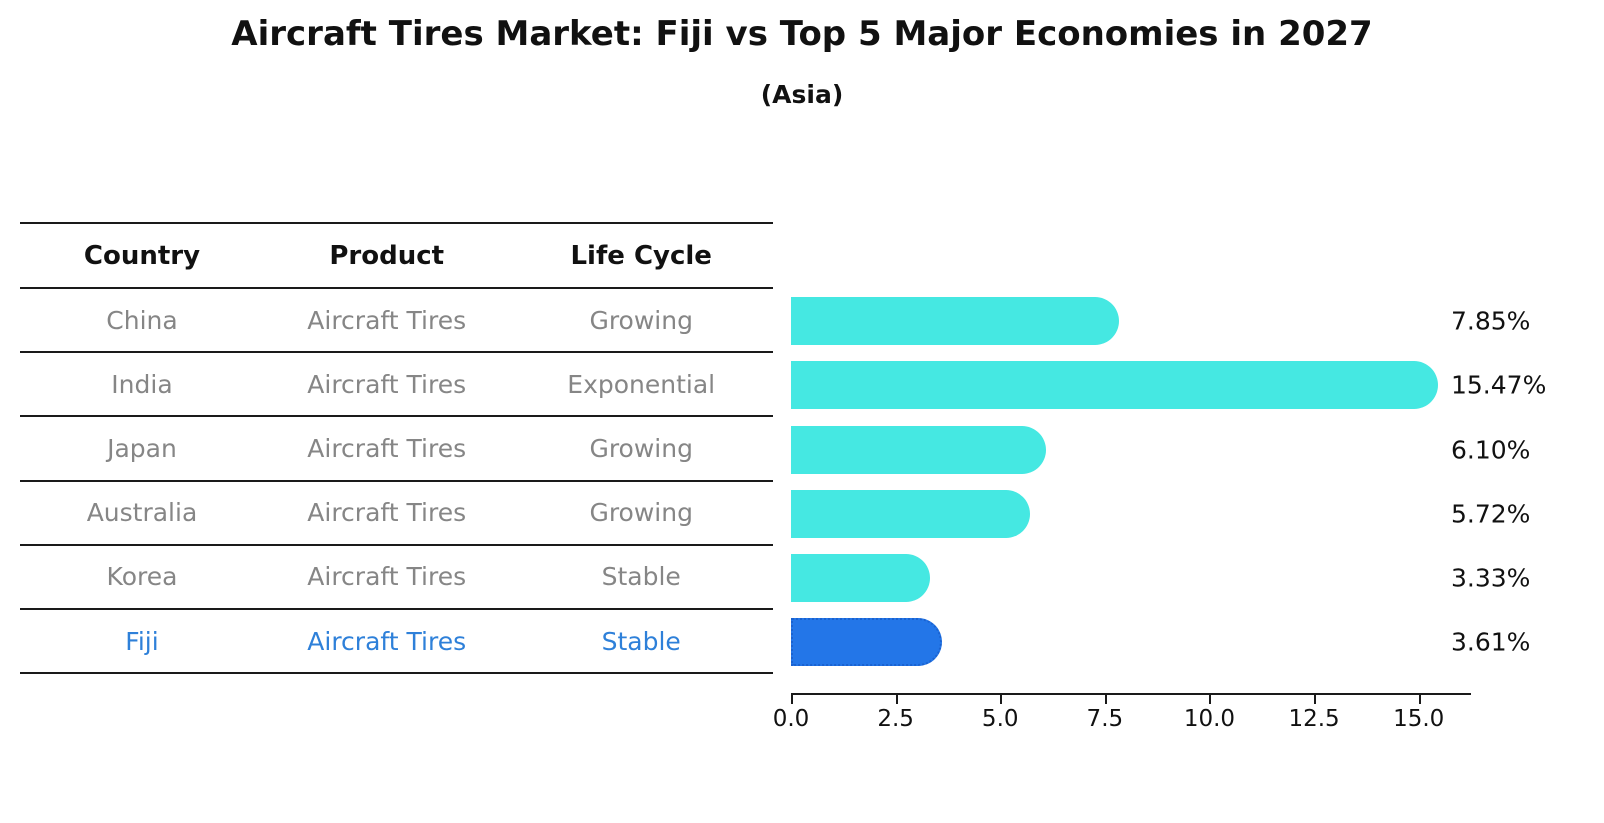 The image size is (1604, 823). I want to click on x-axis-tick-label: 15.0, so click(1419, 719).